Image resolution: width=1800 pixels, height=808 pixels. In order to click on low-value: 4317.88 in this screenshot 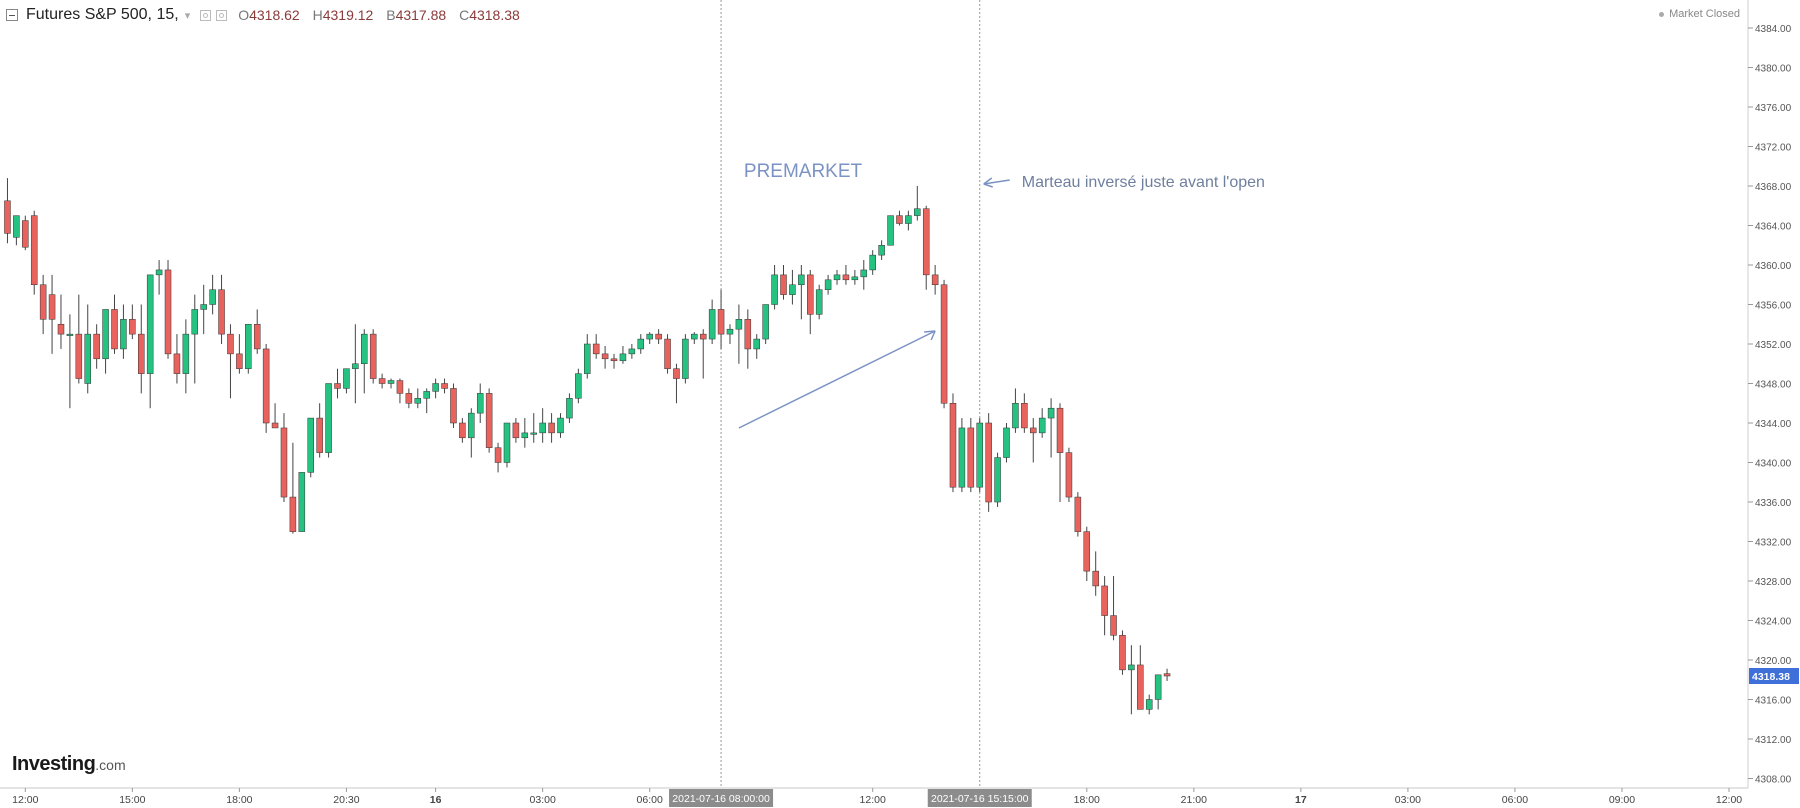, I will do `click(421, 15)`.